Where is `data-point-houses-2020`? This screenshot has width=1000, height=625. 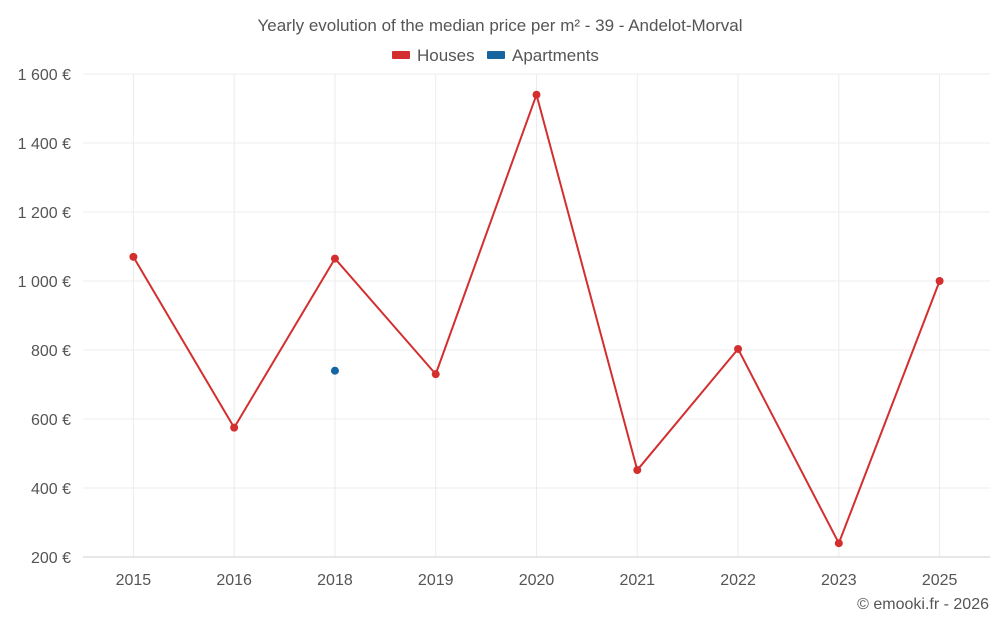
data-point-houses-2020 is located at coordinates (536, 94).